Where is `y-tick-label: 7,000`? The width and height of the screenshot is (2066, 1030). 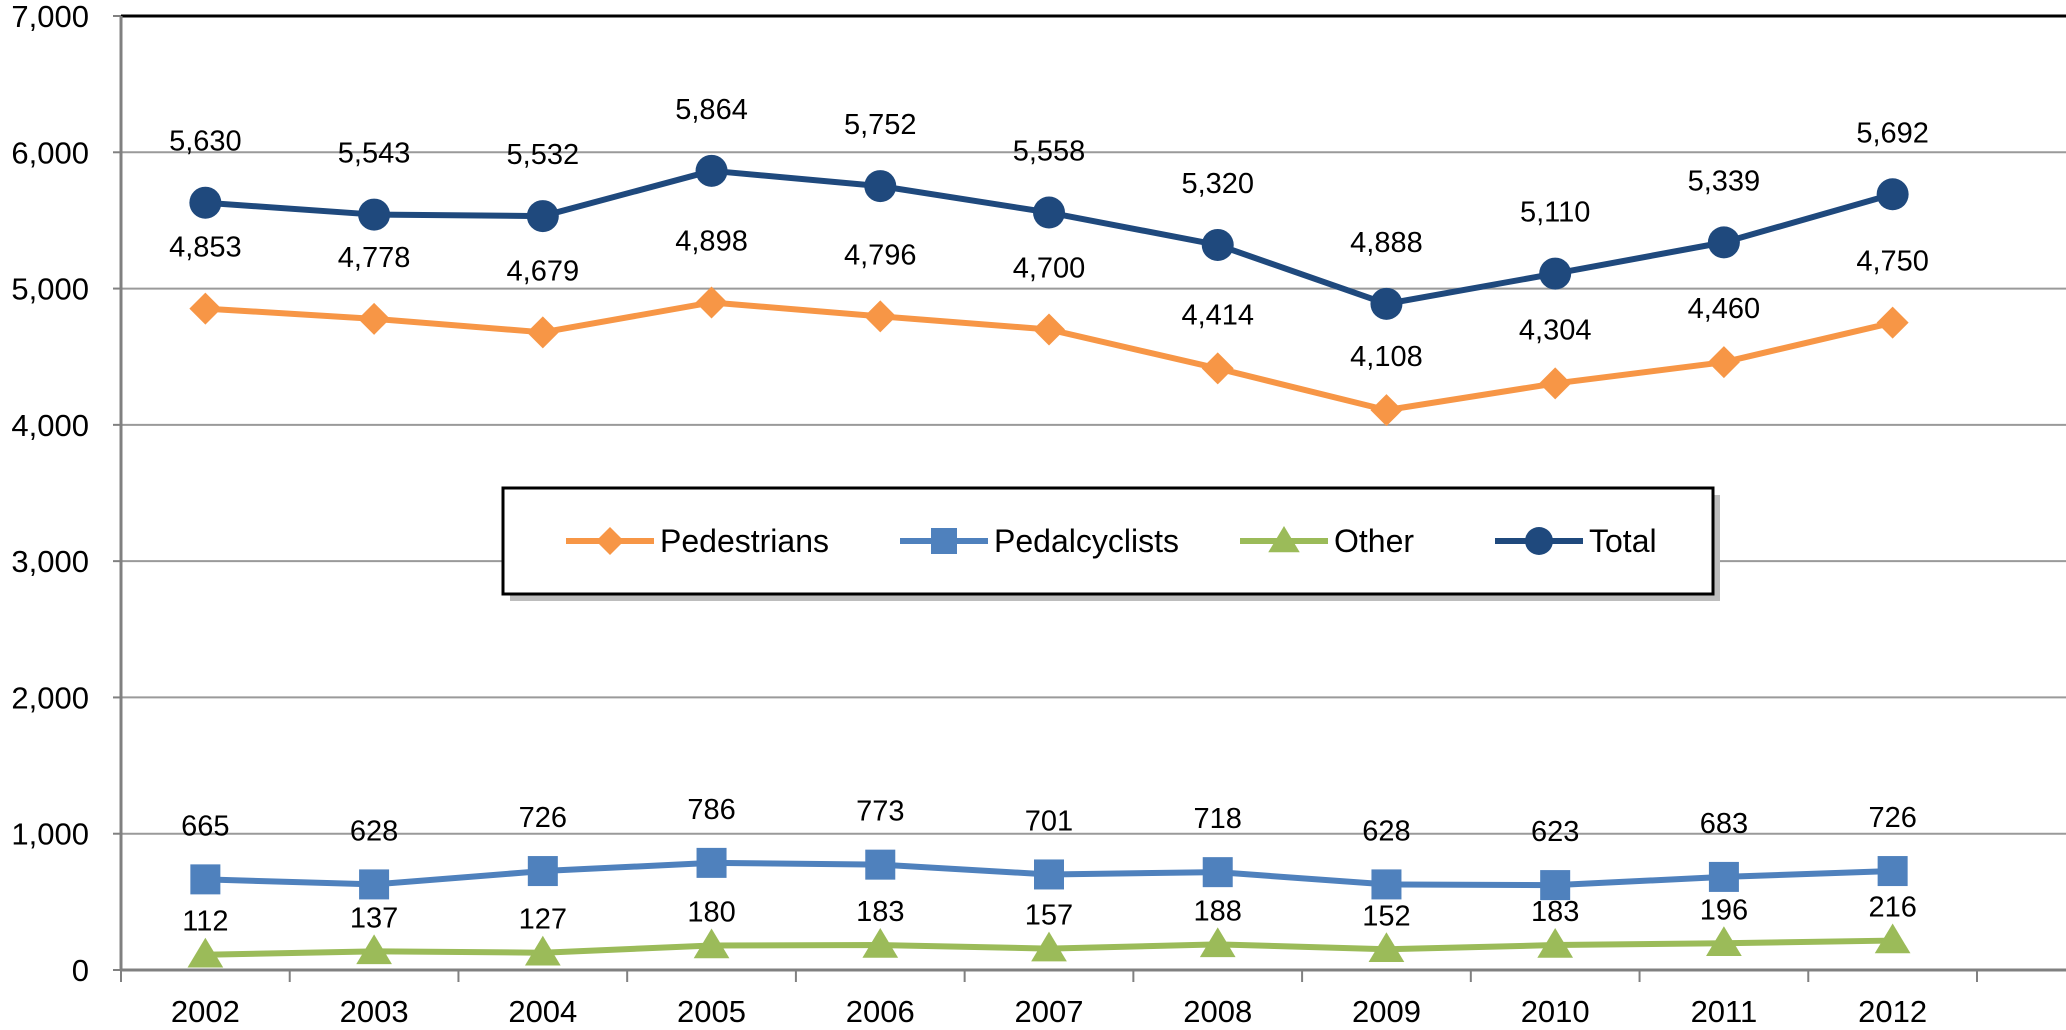 y-tick-label: 7,000 is located at coordinates (50, 17).